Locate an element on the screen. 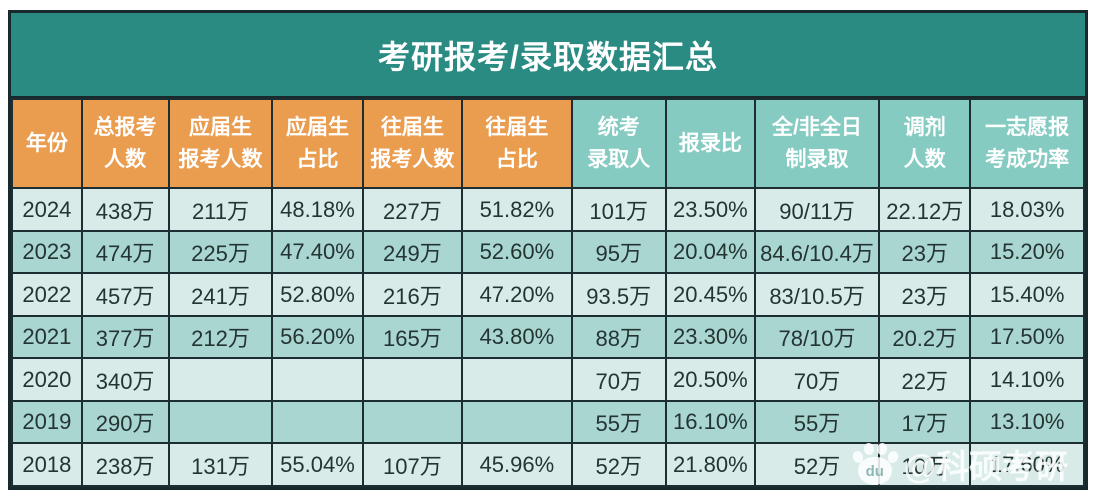 This screenshot has width=1096, height=500. table-cell: 78/10万 is located at coordinates (817, 337).